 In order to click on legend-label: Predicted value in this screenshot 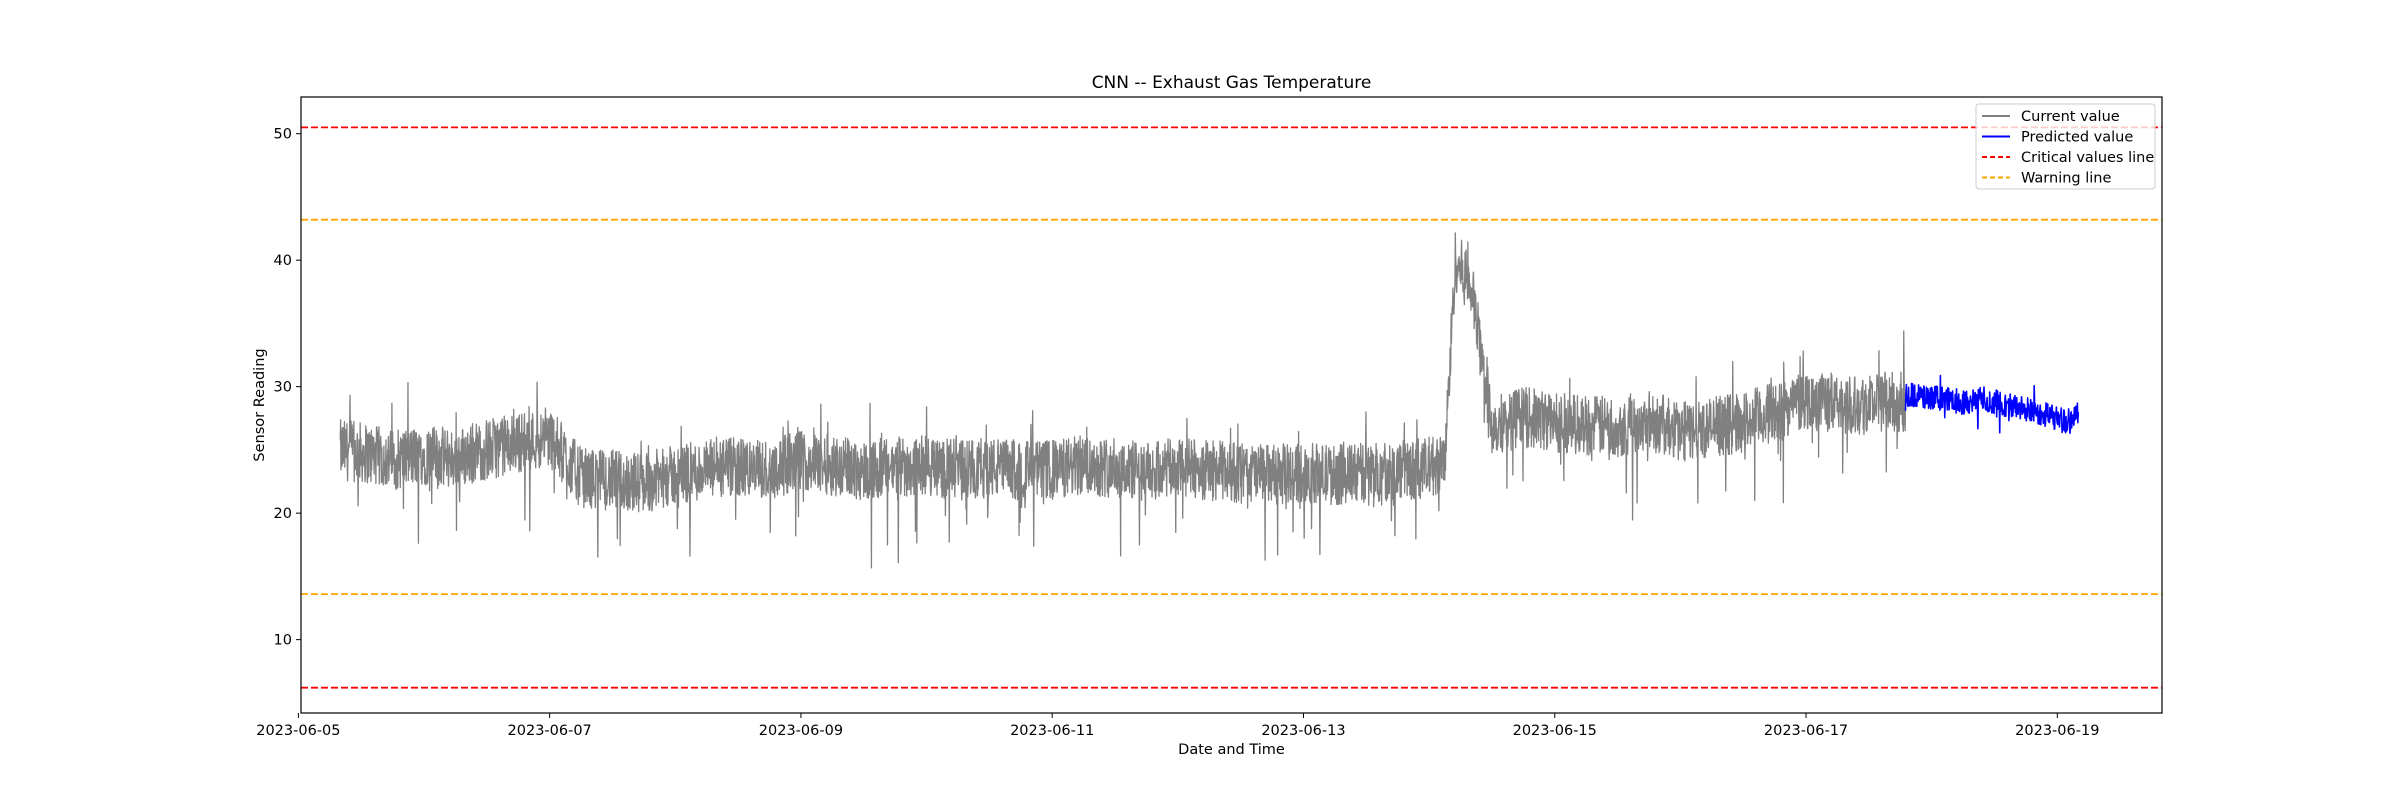, I will do `click(2077, 138)`.